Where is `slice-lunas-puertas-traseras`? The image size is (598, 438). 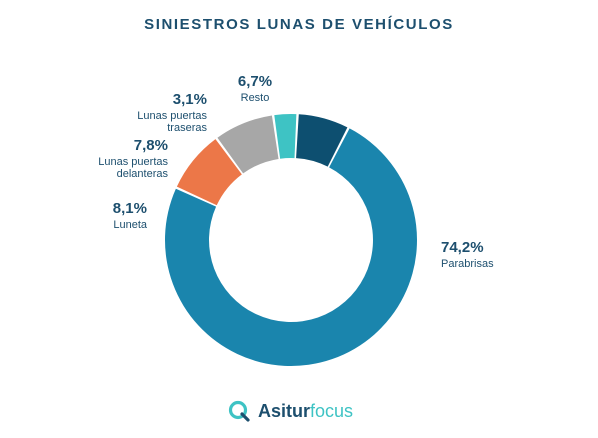 slice-lunas-puertas-traseras is located at coordinates (285, 136).